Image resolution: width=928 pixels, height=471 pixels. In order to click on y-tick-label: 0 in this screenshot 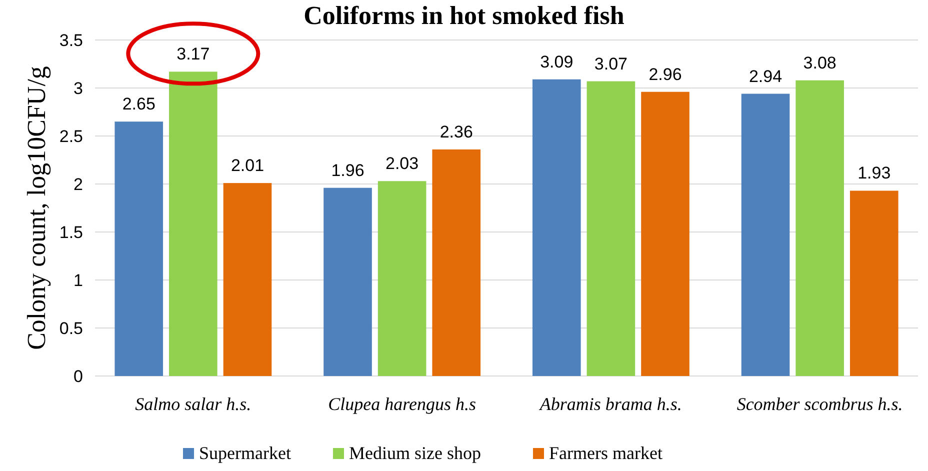, I will do `click(78, 376)`.